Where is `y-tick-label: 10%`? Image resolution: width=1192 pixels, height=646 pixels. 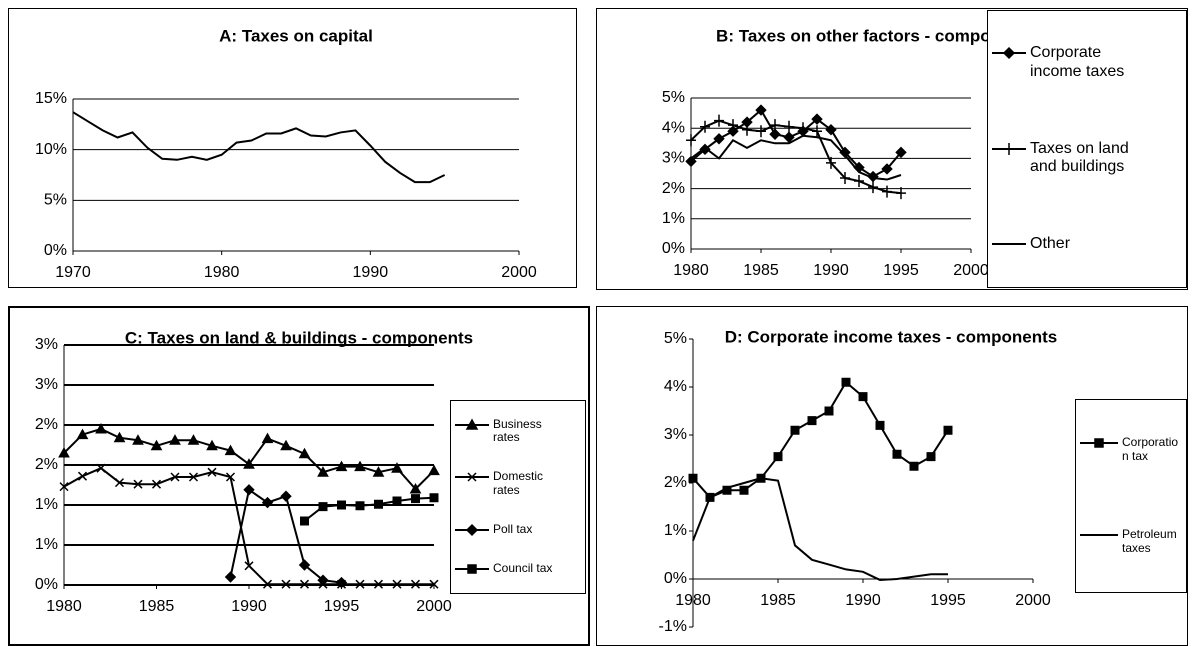 y-tick-label: 10% is located at coordinates (51, 149).